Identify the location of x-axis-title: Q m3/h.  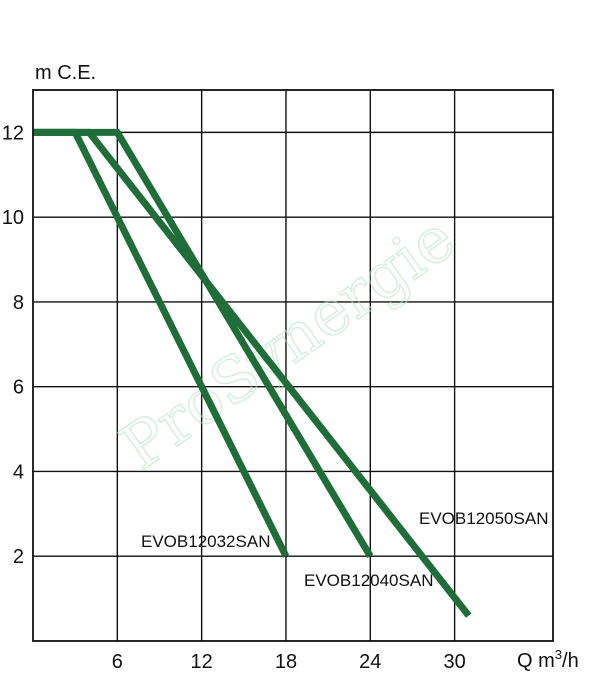
(548, 659).